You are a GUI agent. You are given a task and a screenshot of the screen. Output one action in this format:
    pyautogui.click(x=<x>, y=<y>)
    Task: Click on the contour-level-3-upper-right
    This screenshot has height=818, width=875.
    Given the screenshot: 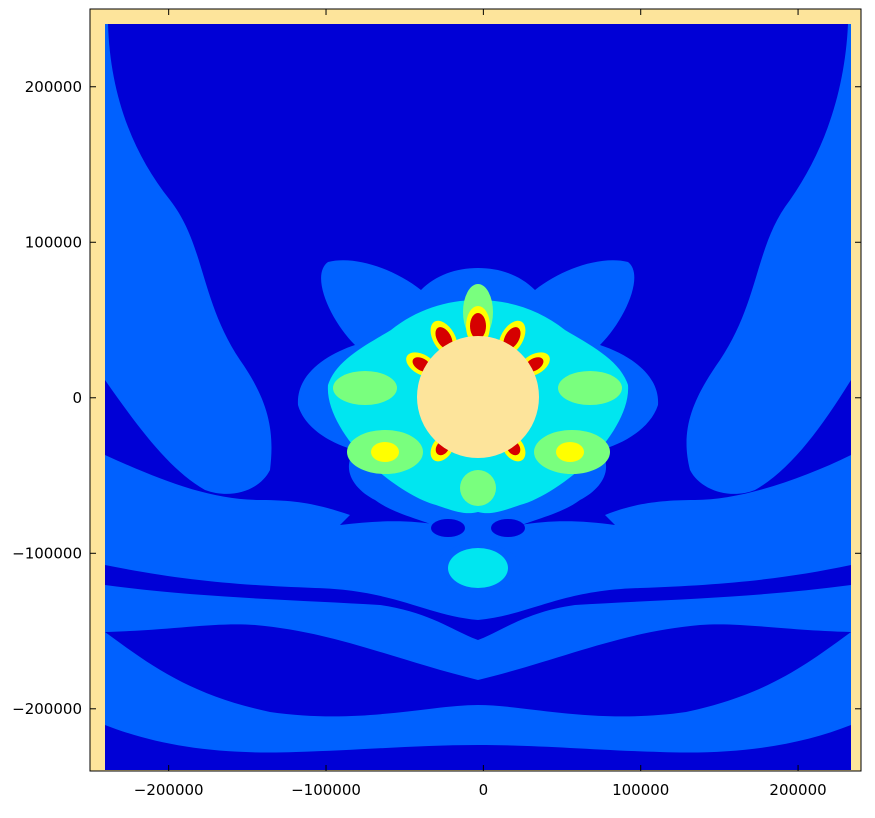 What is the action you would take?
    pyautogui.click(x=590, y=388)
    